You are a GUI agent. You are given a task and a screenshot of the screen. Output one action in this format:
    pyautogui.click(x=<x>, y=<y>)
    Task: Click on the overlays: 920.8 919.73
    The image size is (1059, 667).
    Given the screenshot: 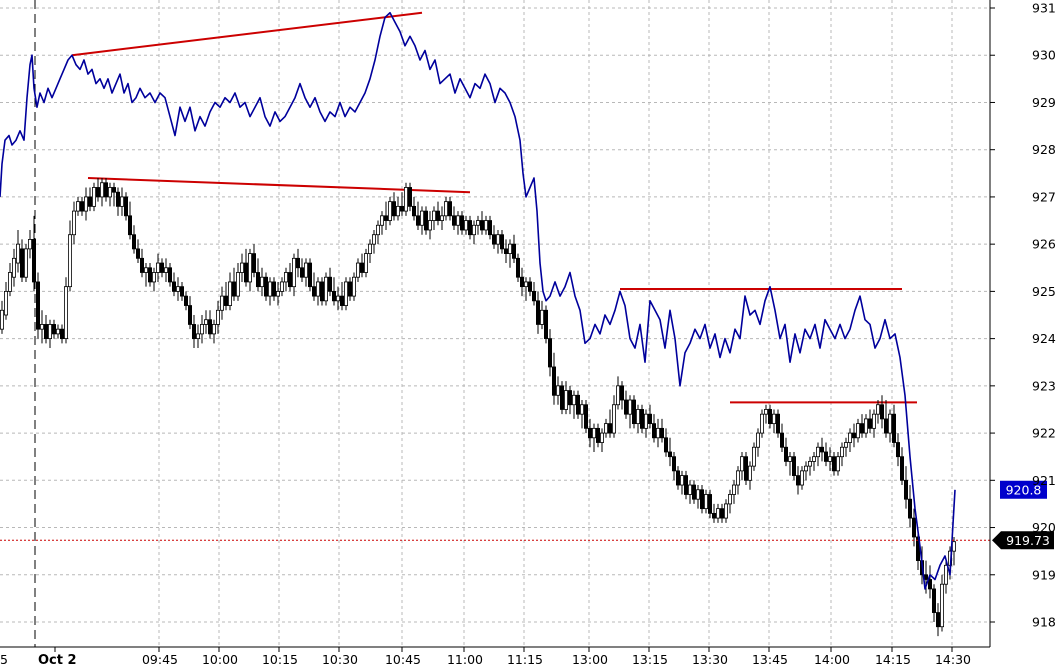 What is the action you would take?
    pyautogui.click(x=527, y=515)
    